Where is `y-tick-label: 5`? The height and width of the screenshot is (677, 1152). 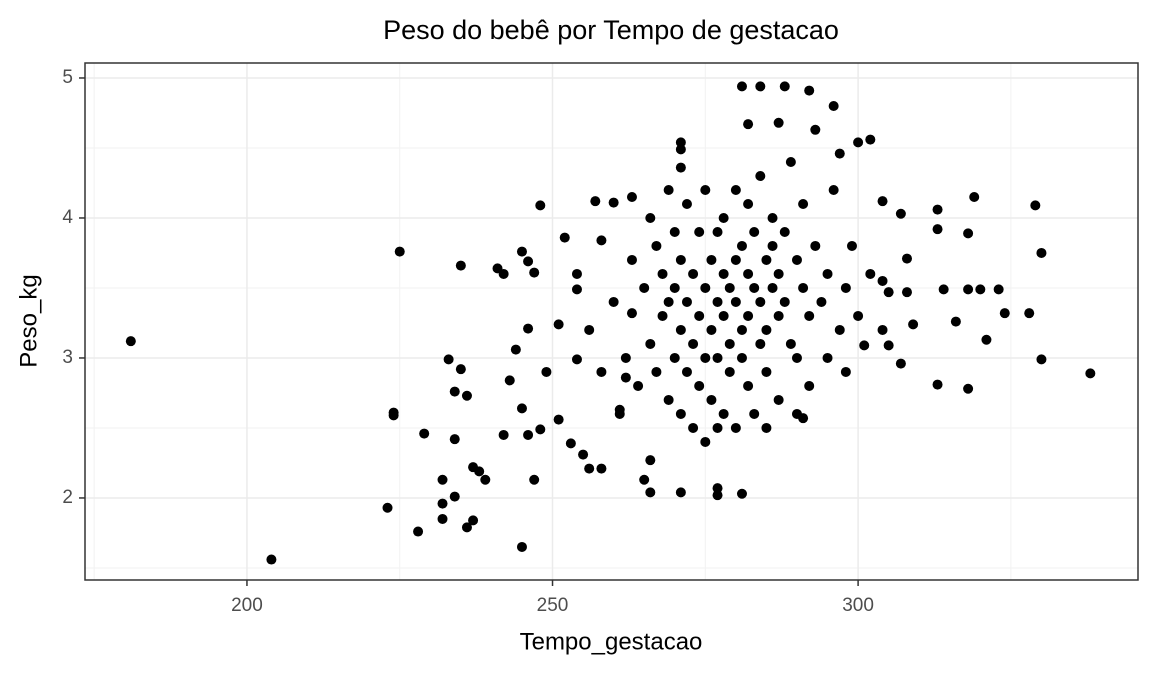 y-tick-label: 5 is located at coordinates (67, 77).